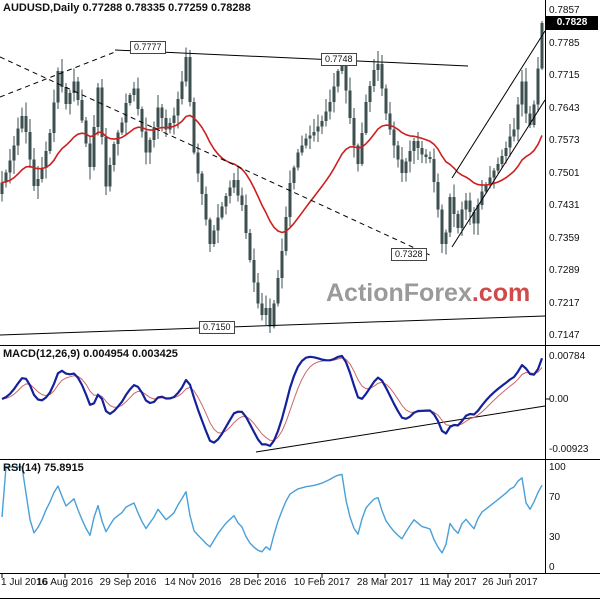  I want to click on price-level-label-0_7328: 0.7328, so click(409, 254).